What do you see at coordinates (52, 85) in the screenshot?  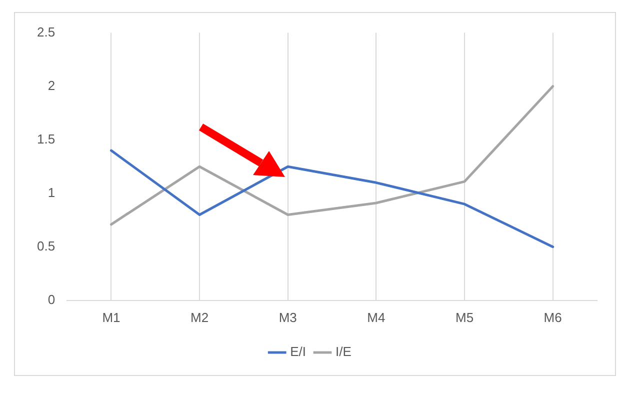 I see `y-tick-label: 2` at bounding box center [52, 85].